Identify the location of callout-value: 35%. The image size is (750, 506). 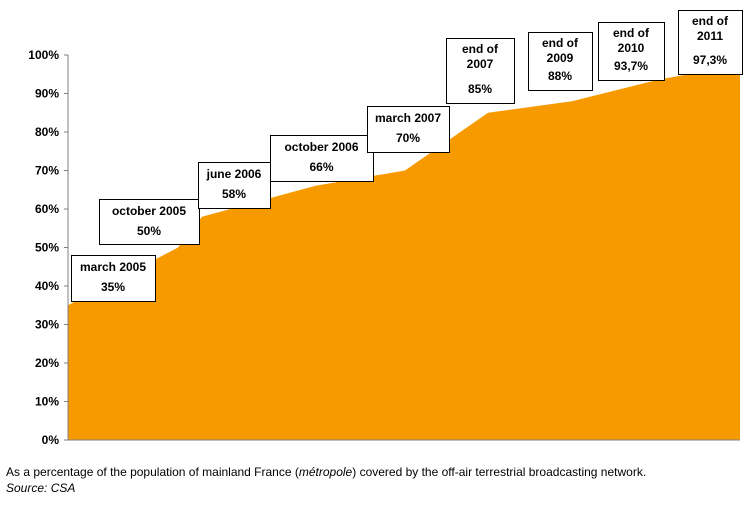
(113, 287).